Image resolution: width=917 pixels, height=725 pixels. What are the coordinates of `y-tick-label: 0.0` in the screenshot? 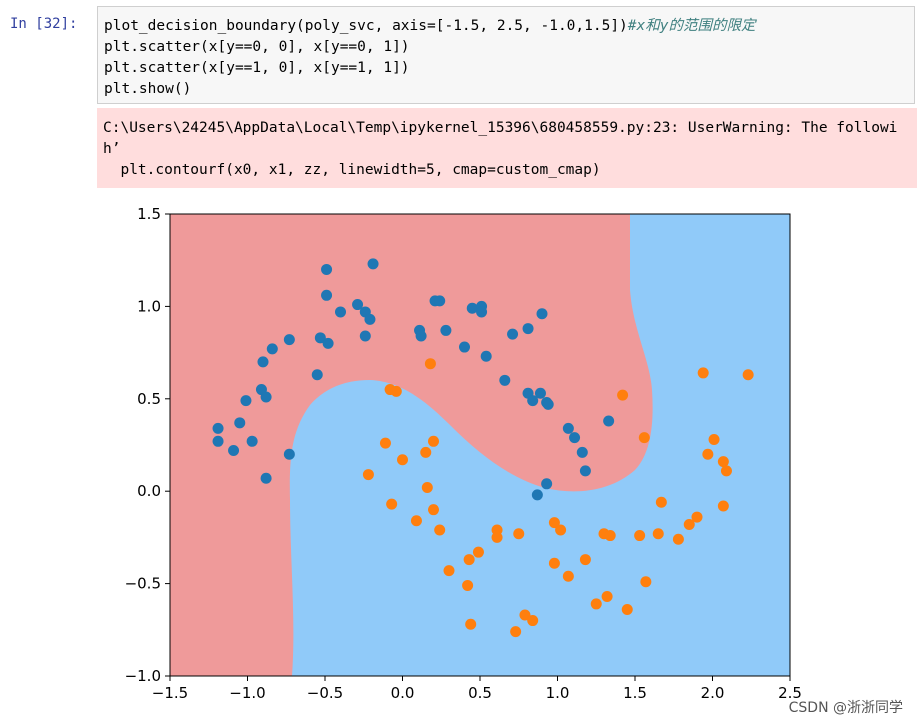 It's located at (149, 491).